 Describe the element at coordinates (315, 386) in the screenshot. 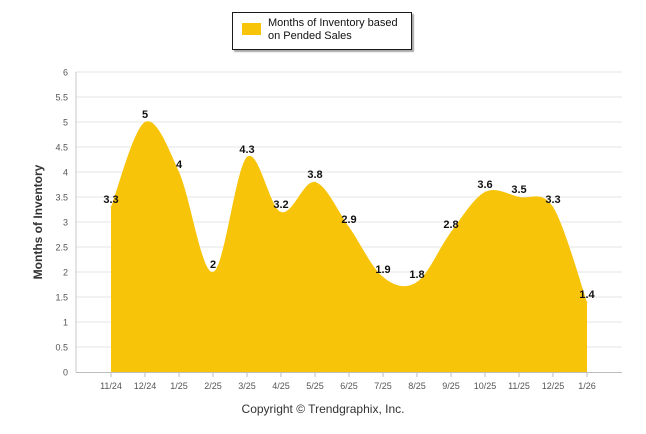

I see `x-tick-label: 5/25` at that location.